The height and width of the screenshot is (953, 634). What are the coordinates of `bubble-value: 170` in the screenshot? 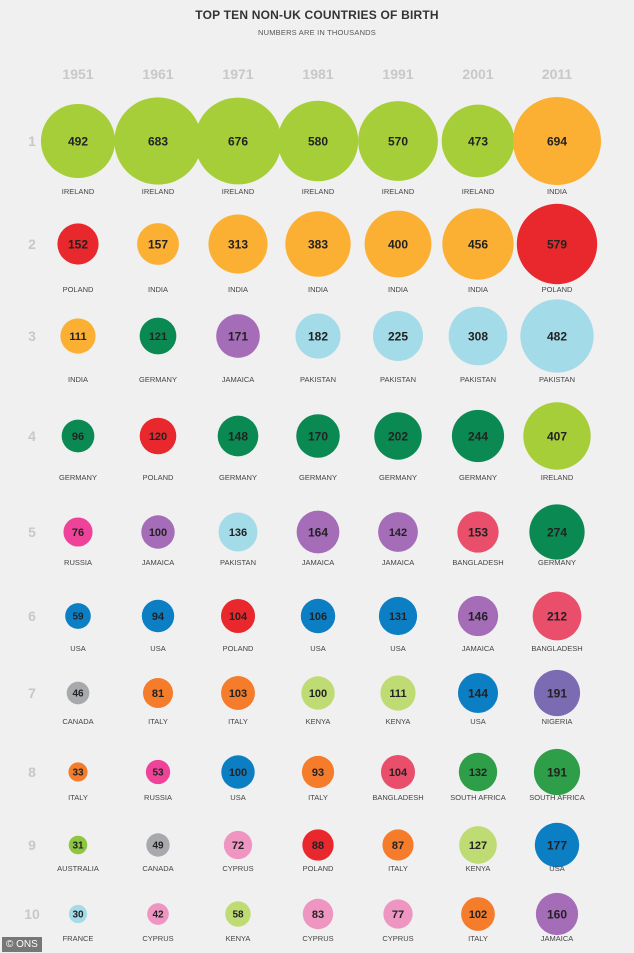 It's located at (318, 436).